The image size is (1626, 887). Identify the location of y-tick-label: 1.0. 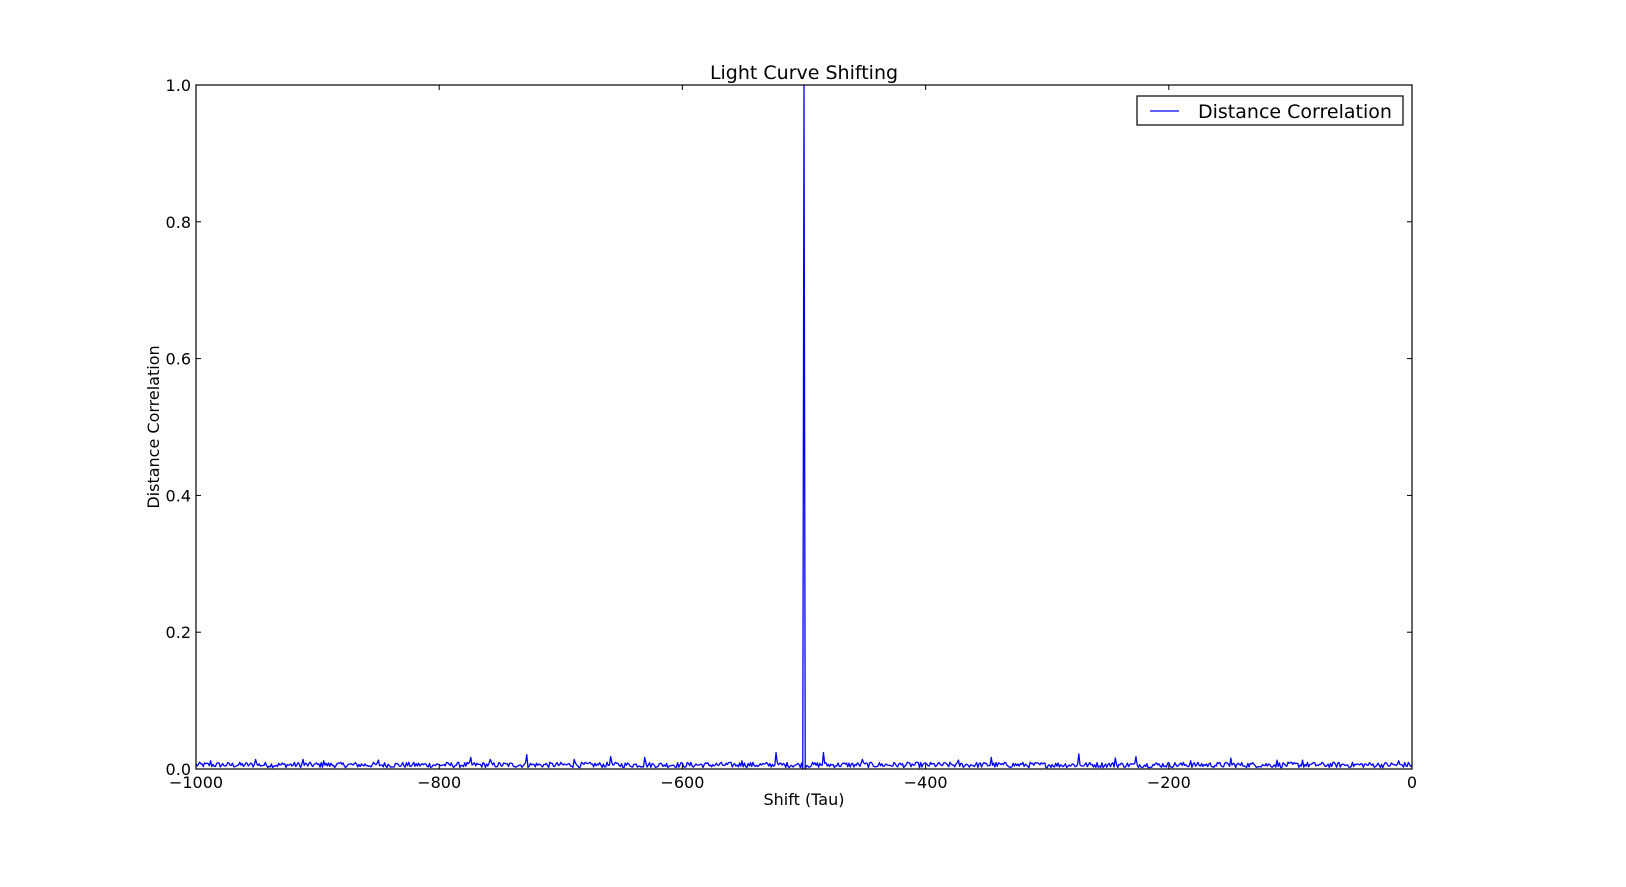
(178, 85).